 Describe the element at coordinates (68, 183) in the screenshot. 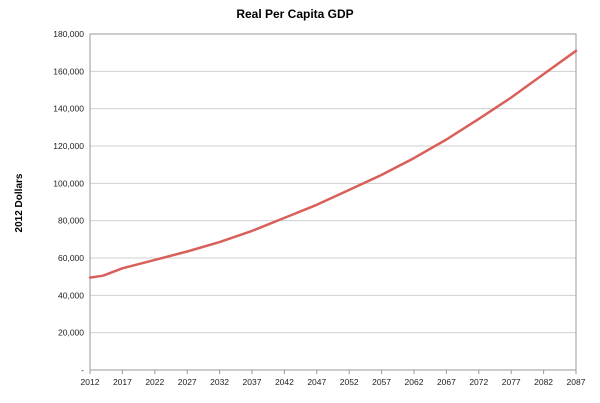

I see `y-tick-label: 100,000` at that location.